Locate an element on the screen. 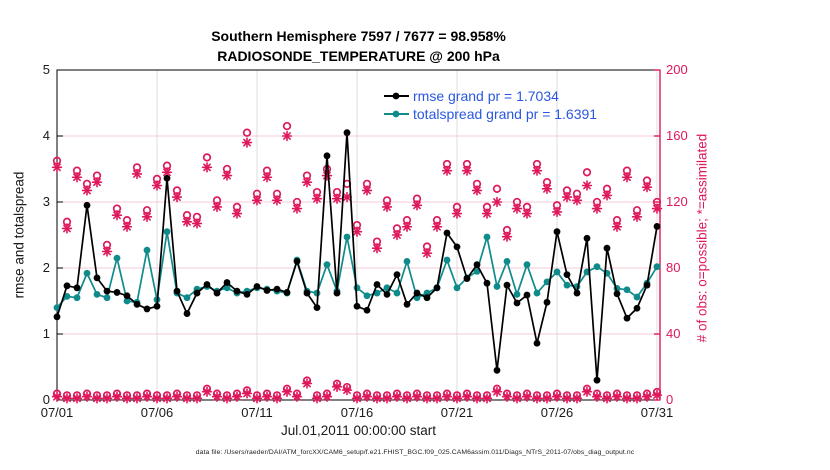  totalspread-legend-label: totalspread grand pr = 1.6391 is located at coordinates (505, 114).